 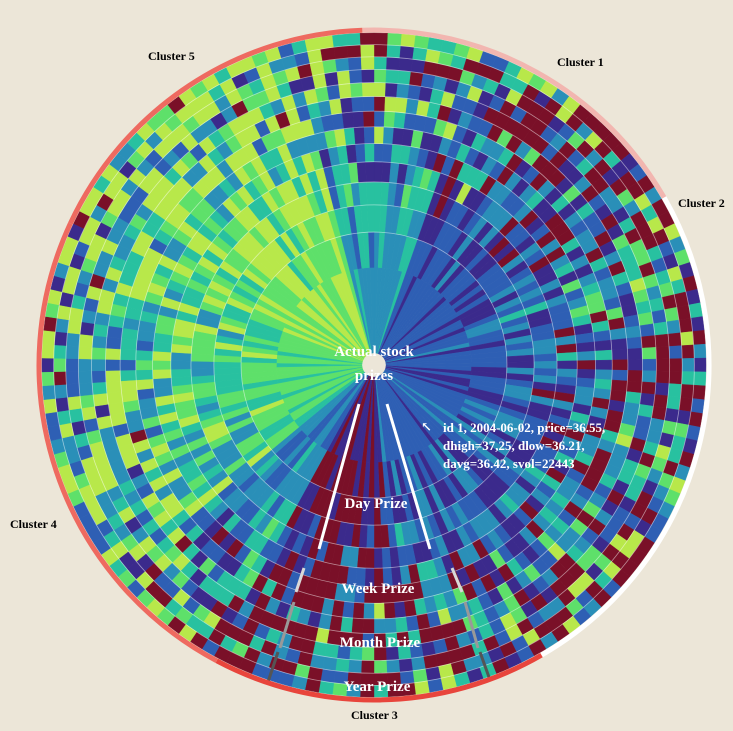 I want to click on segment-cell-2083, so click(x=354, y=63).